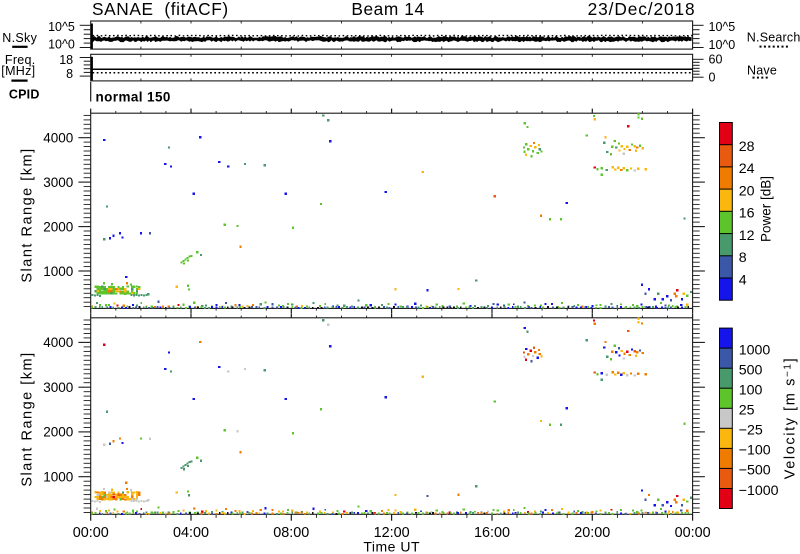 The image size is (800, 554). Describe the element at coordinates (160, 9) in the screenshot. I see `svg-text: SANAE (fitACF)` at that location.